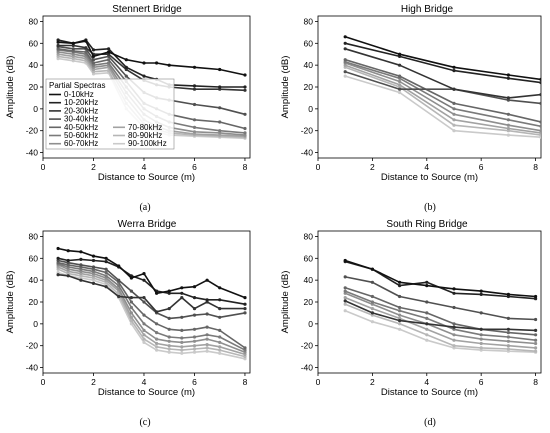  Describe the element at coordinates (43, 167) in the screenshot. I see `x-tick-label: 0` at that location.